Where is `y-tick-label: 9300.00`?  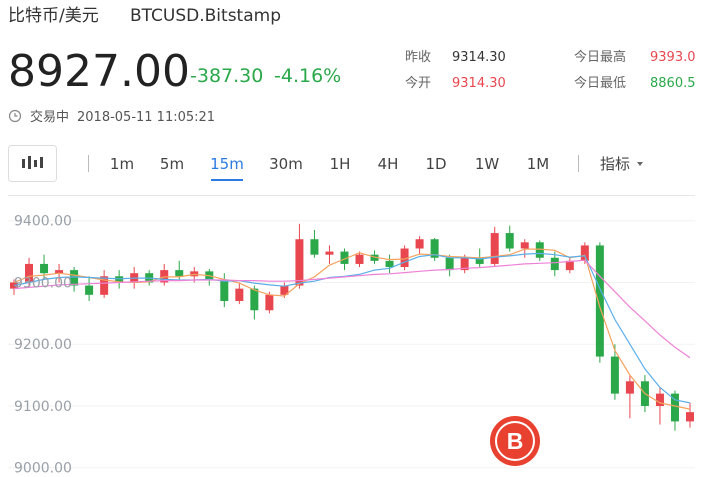 y-tick-label: 9300.00 is located at coordinates (43, 283).